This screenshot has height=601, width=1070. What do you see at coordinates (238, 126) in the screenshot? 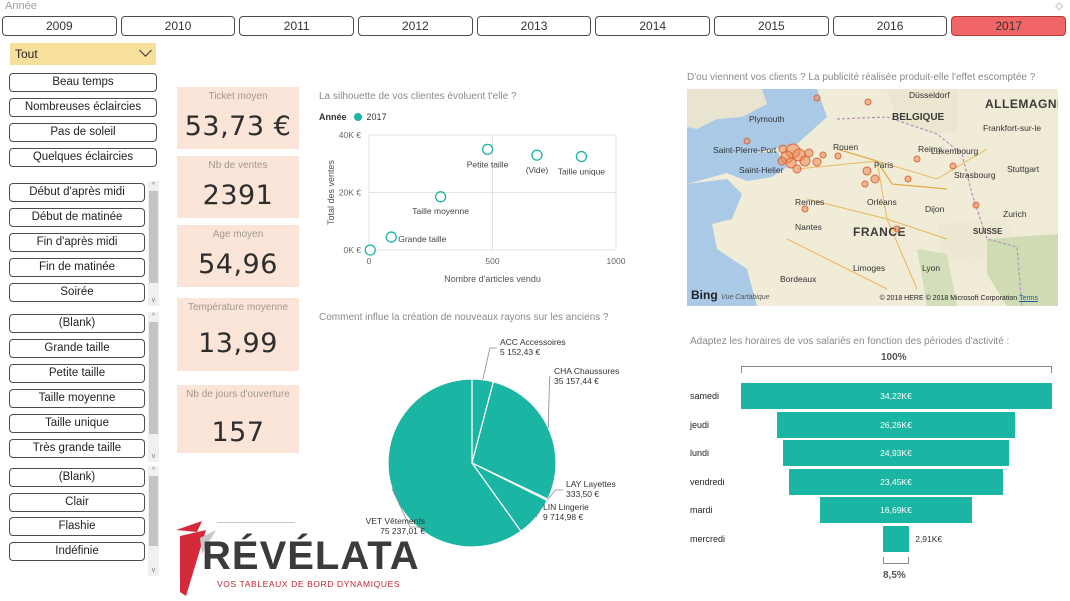
I see `kpi-value: 53,73 €` at bounding box center [238, 126].